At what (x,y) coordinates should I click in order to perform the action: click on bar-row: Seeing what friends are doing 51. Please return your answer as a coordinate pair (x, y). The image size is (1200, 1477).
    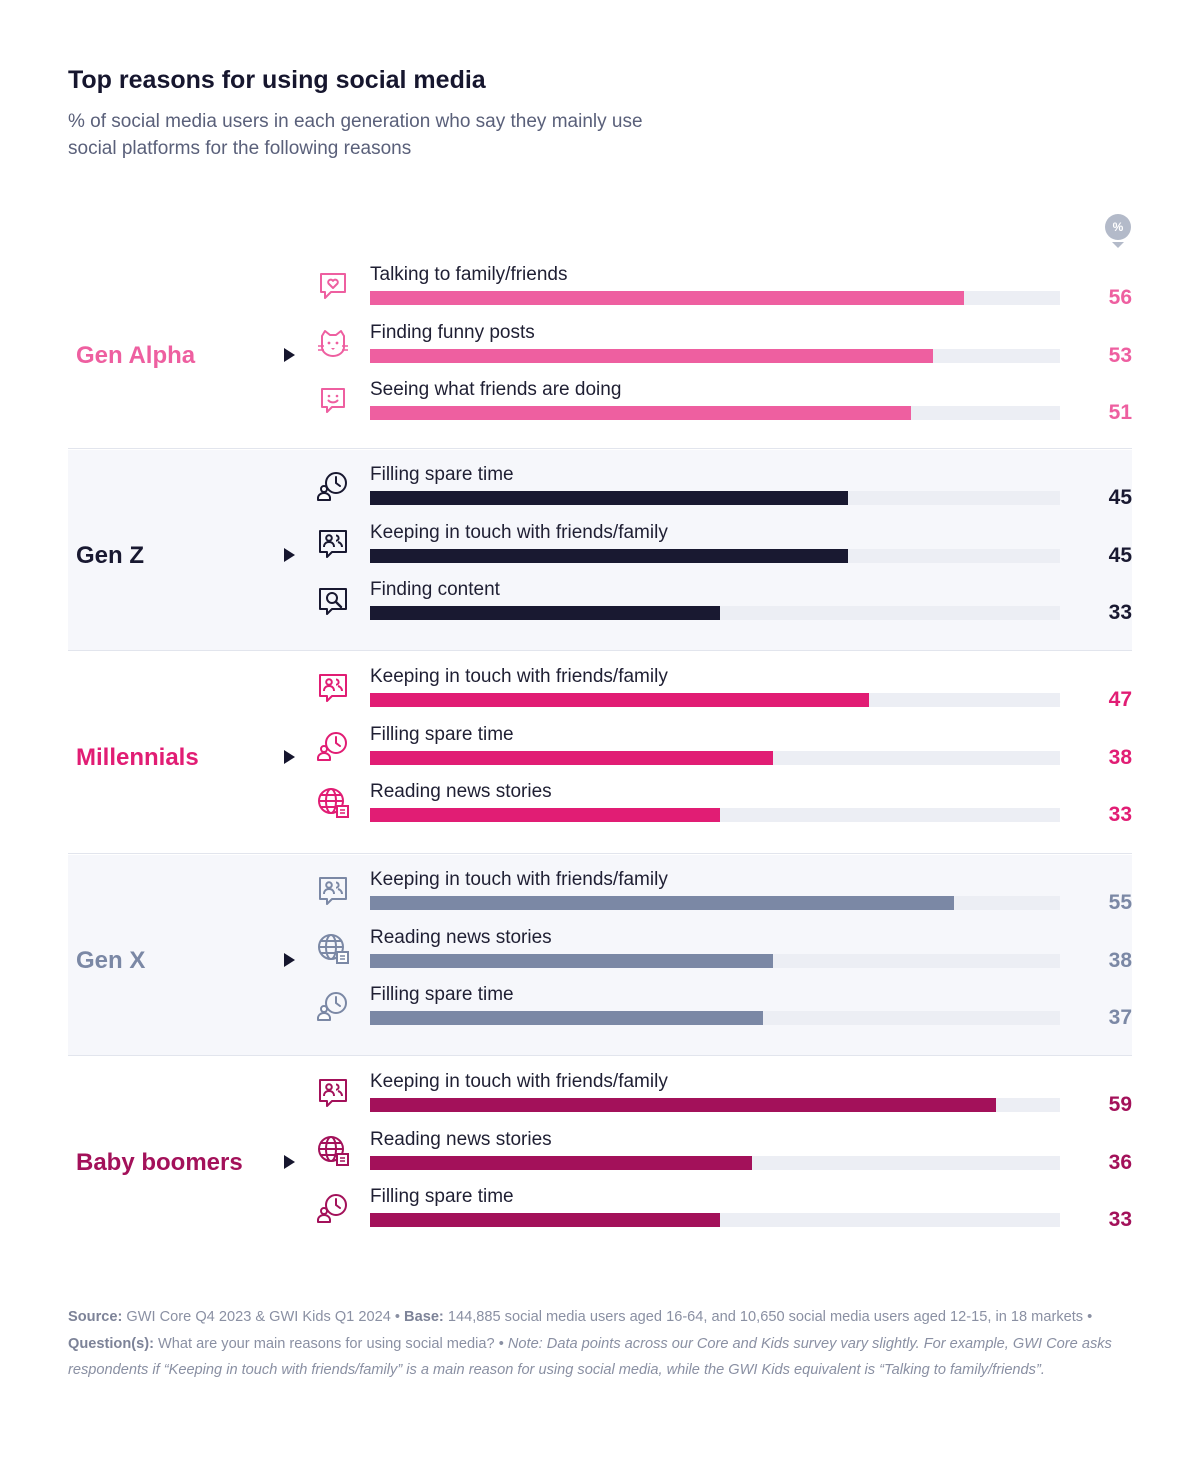
    Looking at the image, I should click on (600, 410).